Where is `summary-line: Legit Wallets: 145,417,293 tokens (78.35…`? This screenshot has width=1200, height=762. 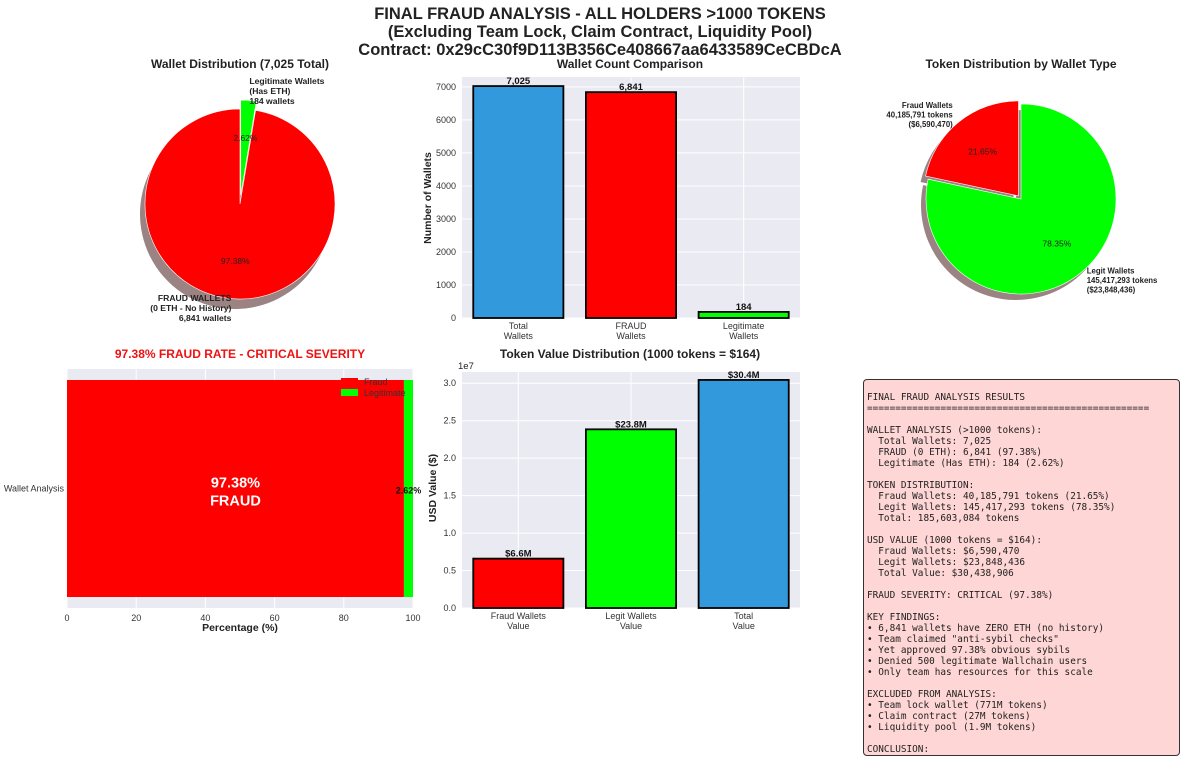
summary-line: Legit Wallets: 145,417,293 tokens (78.35… is located at coordinates (991, 507).